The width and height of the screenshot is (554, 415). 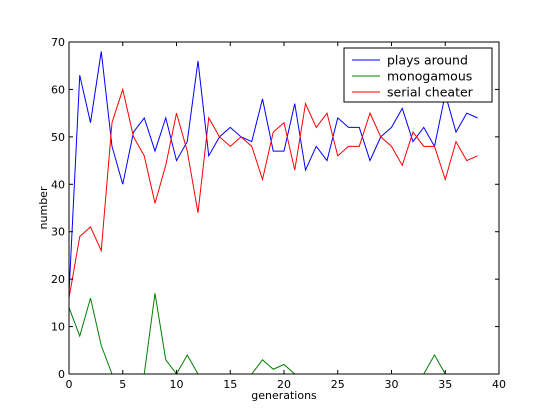 What do you see at coordinates (392, 384) in the screenshot?
I see `x-tick-label: 30` at bounding box center [392, 384].